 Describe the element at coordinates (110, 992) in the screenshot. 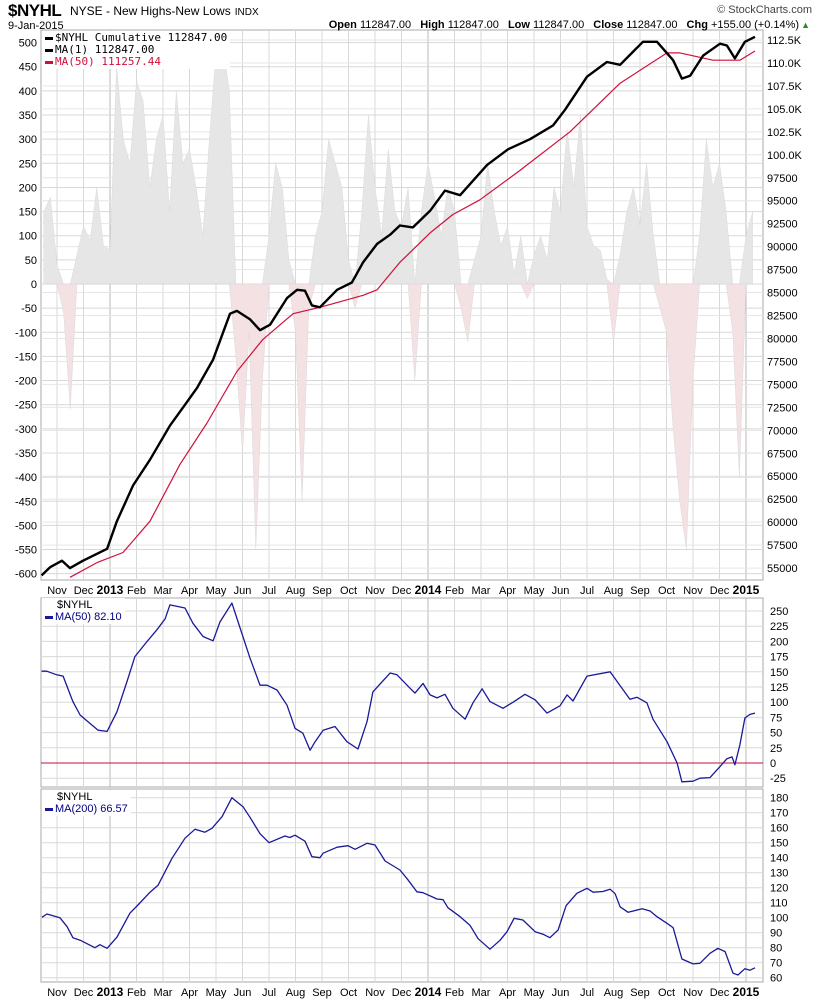

I see `month-tick-label: 2013` at that location.